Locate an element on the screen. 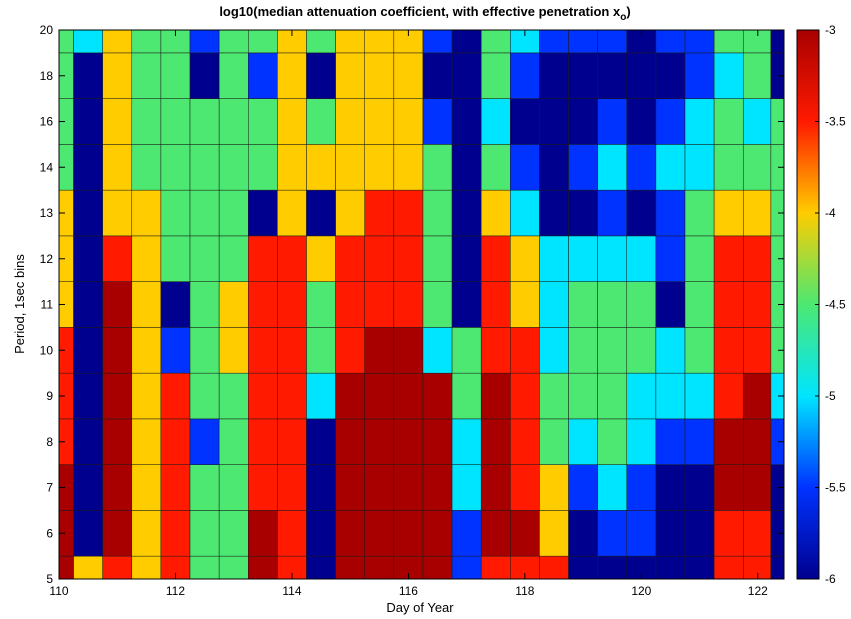 This screenshot has width=851, height=619. colorbar: -3 -3.5 -4 -4.5 -5 -5.5 -6 is located at coordinates (821, 304).